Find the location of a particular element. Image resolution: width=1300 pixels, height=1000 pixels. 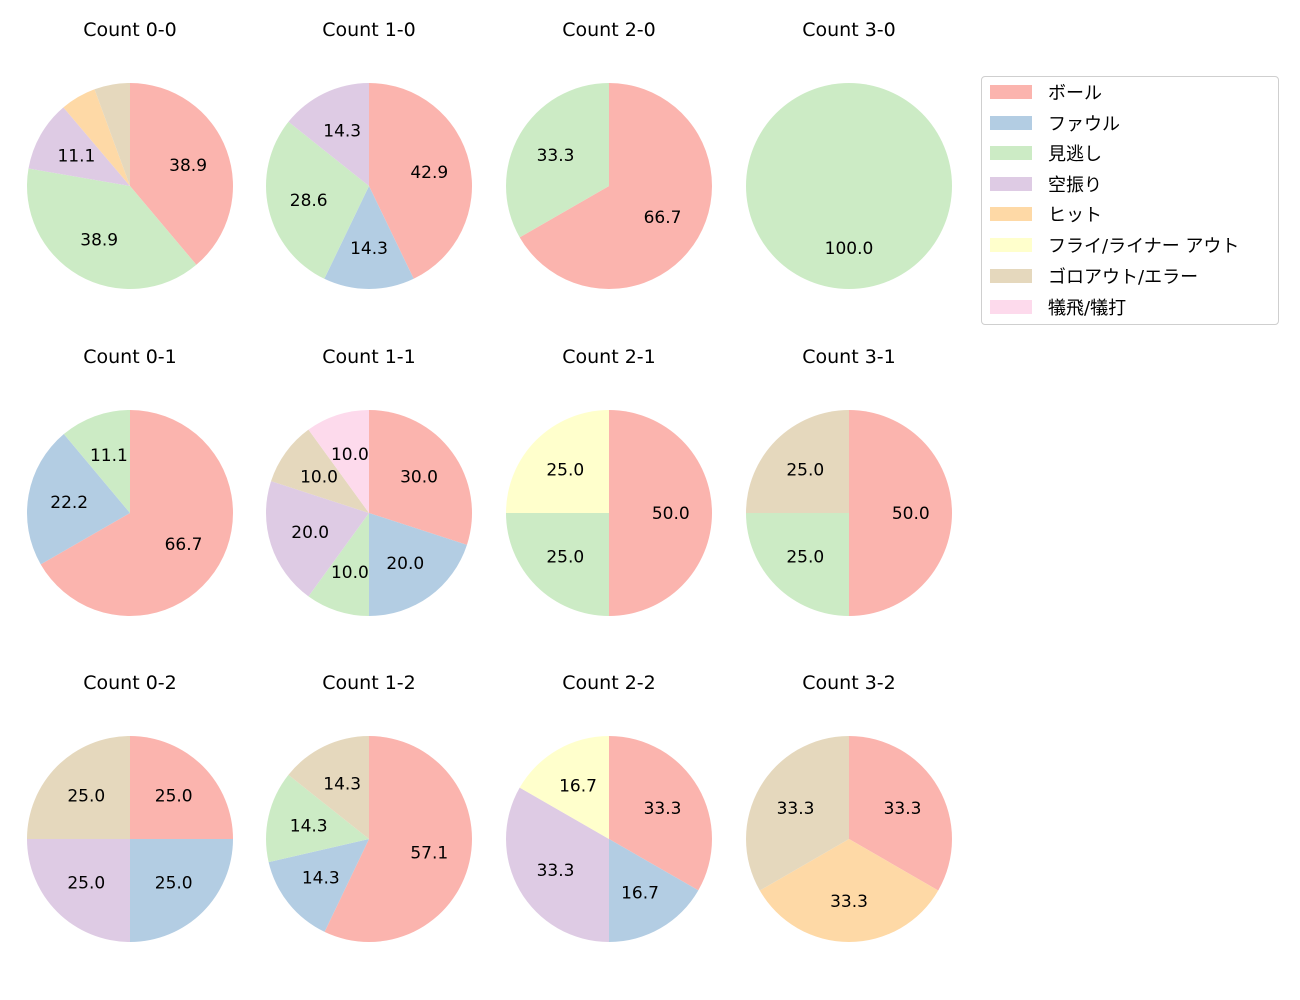

pie-data-label: 100.0 is located at coordinates (849, 249).